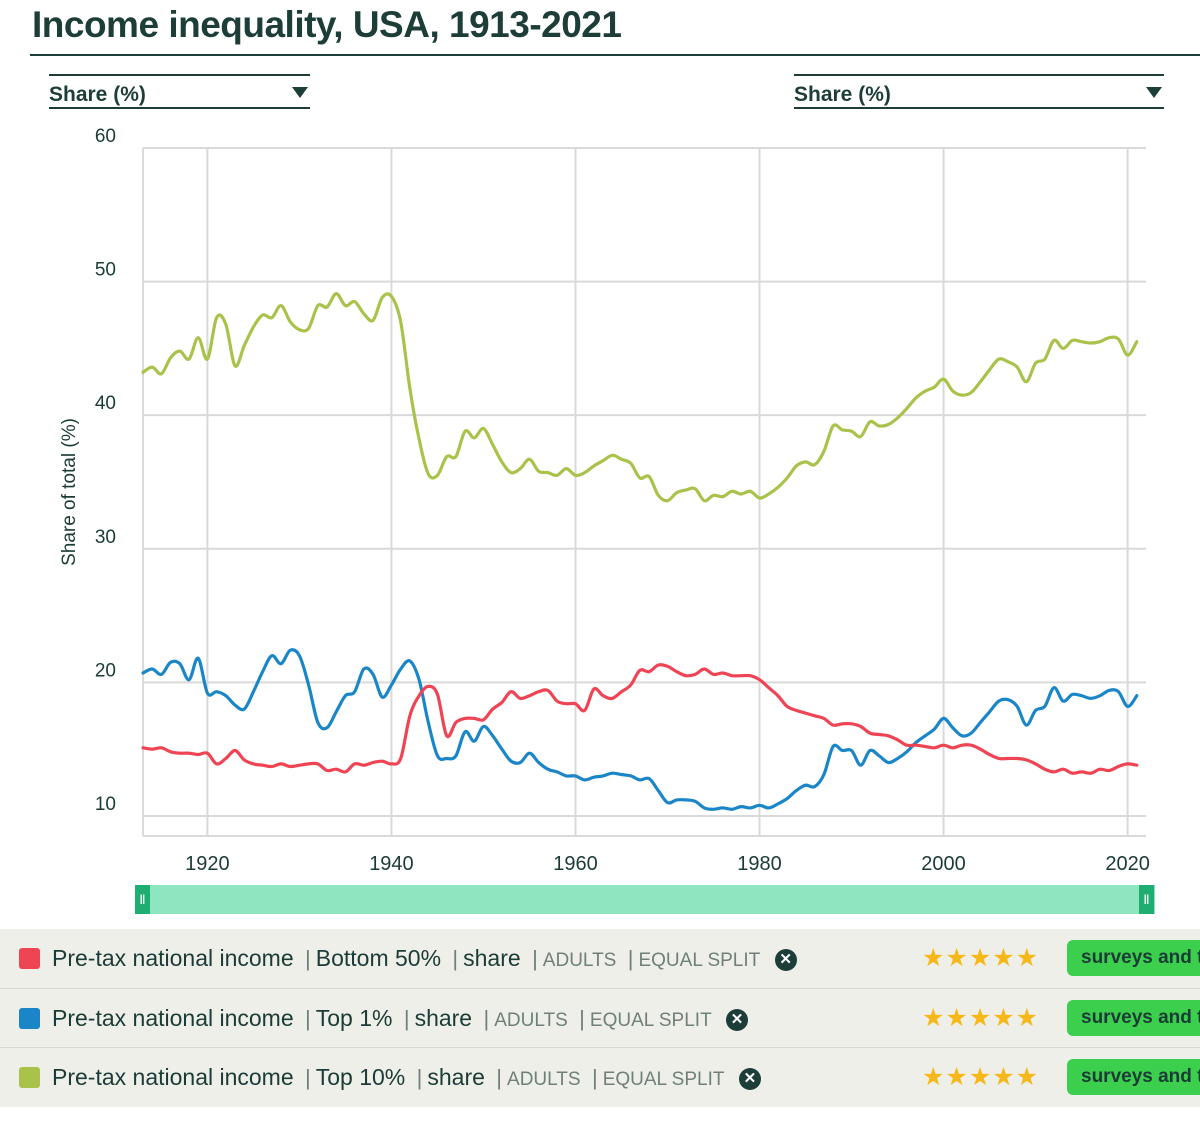 This screenshot has height=1126, width=1200. I want to click on right-axis-dropdown-label: Share (%), so click(842, 94).